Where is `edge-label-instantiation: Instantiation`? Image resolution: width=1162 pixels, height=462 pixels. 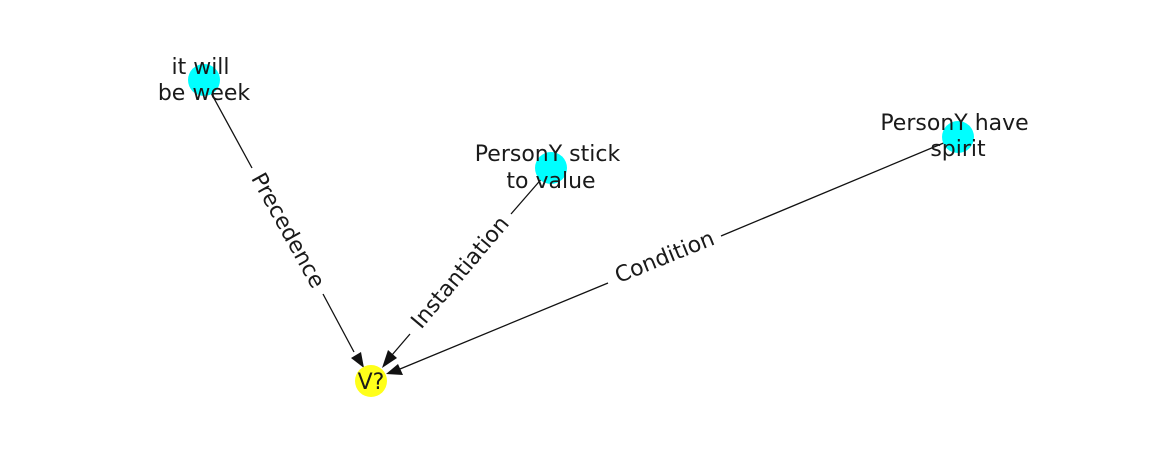 edge-label-instantiation: Instantiation is located at coordinates (461, 273).